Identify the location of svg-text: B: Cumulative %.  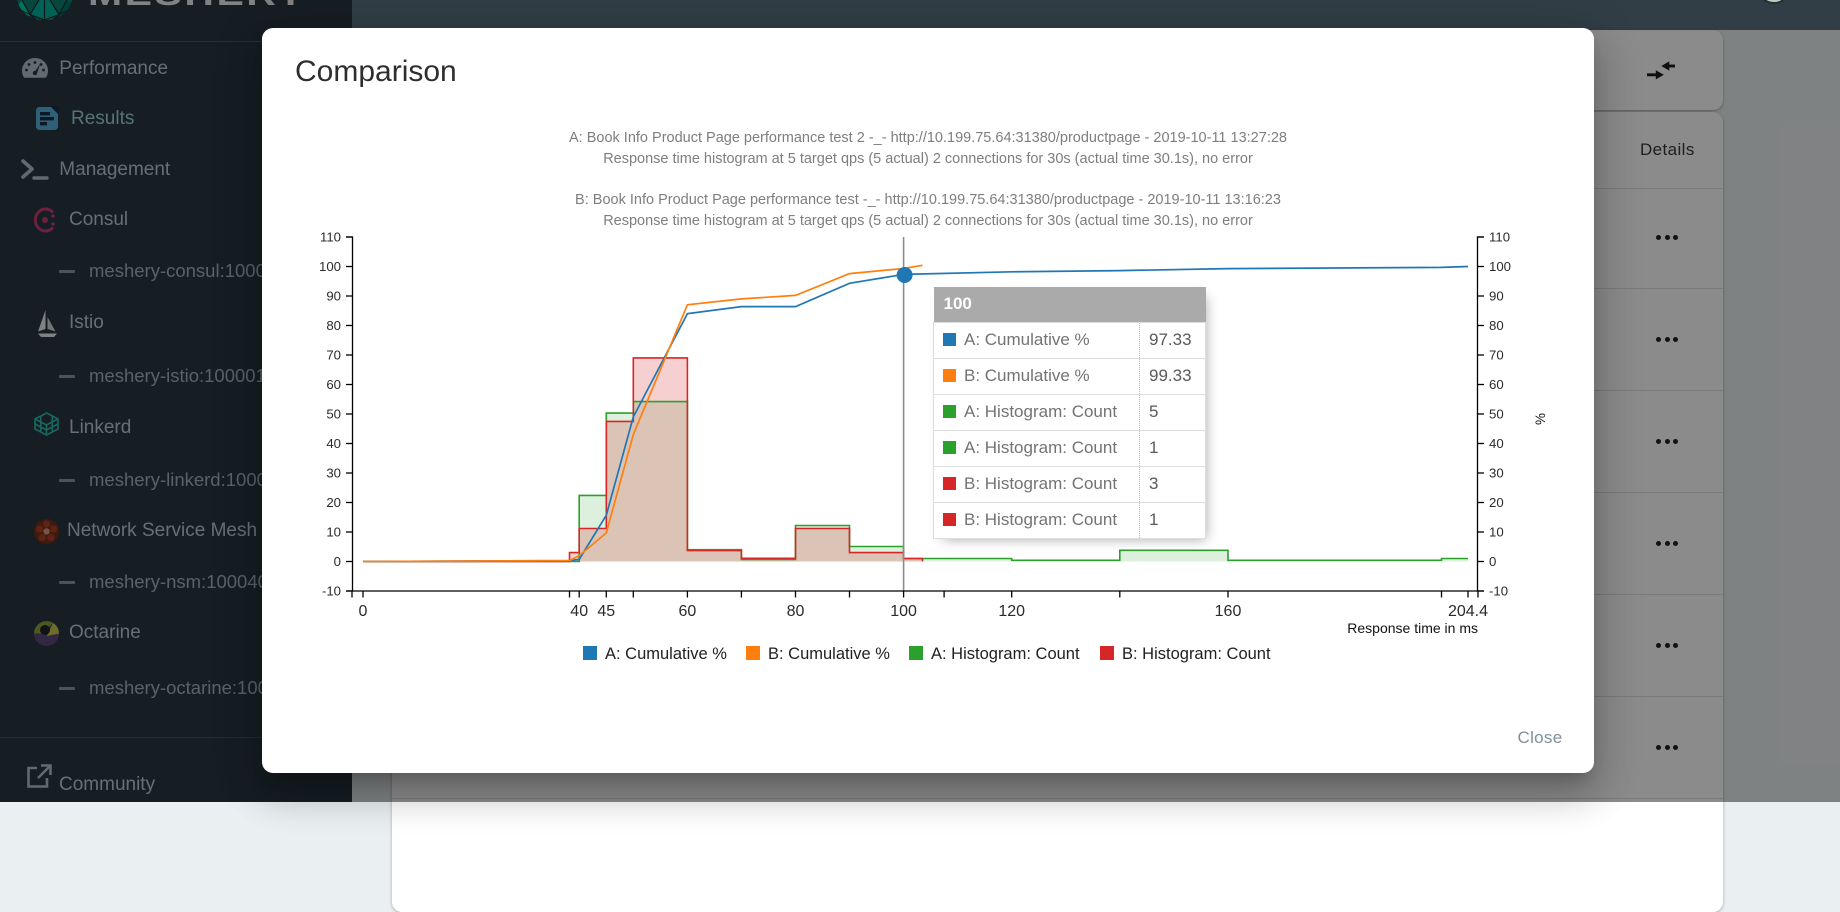
(829, 654).